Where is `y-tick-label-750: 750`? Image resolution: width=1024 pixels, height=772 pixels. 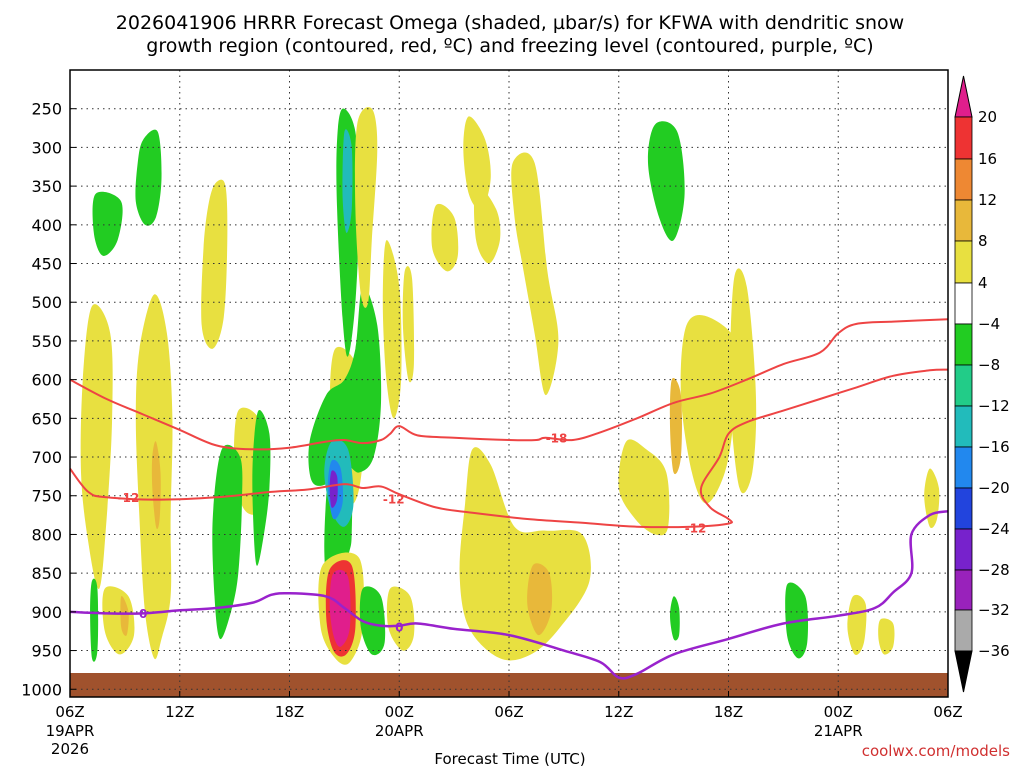
y-tick-label-750: 750 is located at coordinates (46, 496).